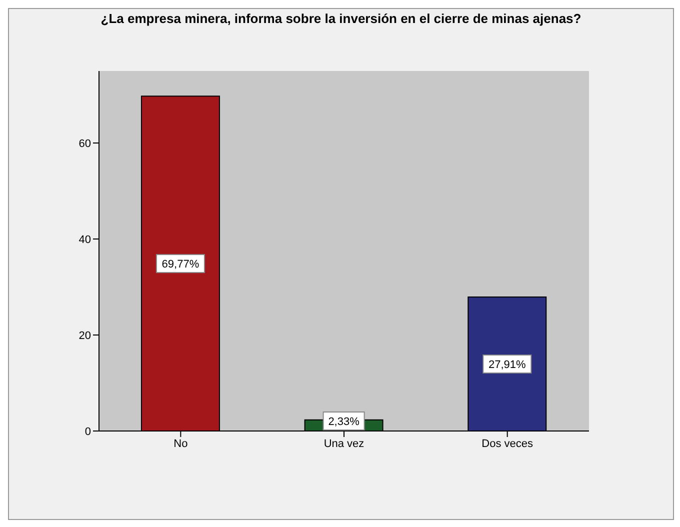 Image resolution: width=680 pixels, height=527 pixels. What do you see at coordinates (181, 444) in the screenshot?
I see `x-tick-label: No` at bounding box center [181, 444].